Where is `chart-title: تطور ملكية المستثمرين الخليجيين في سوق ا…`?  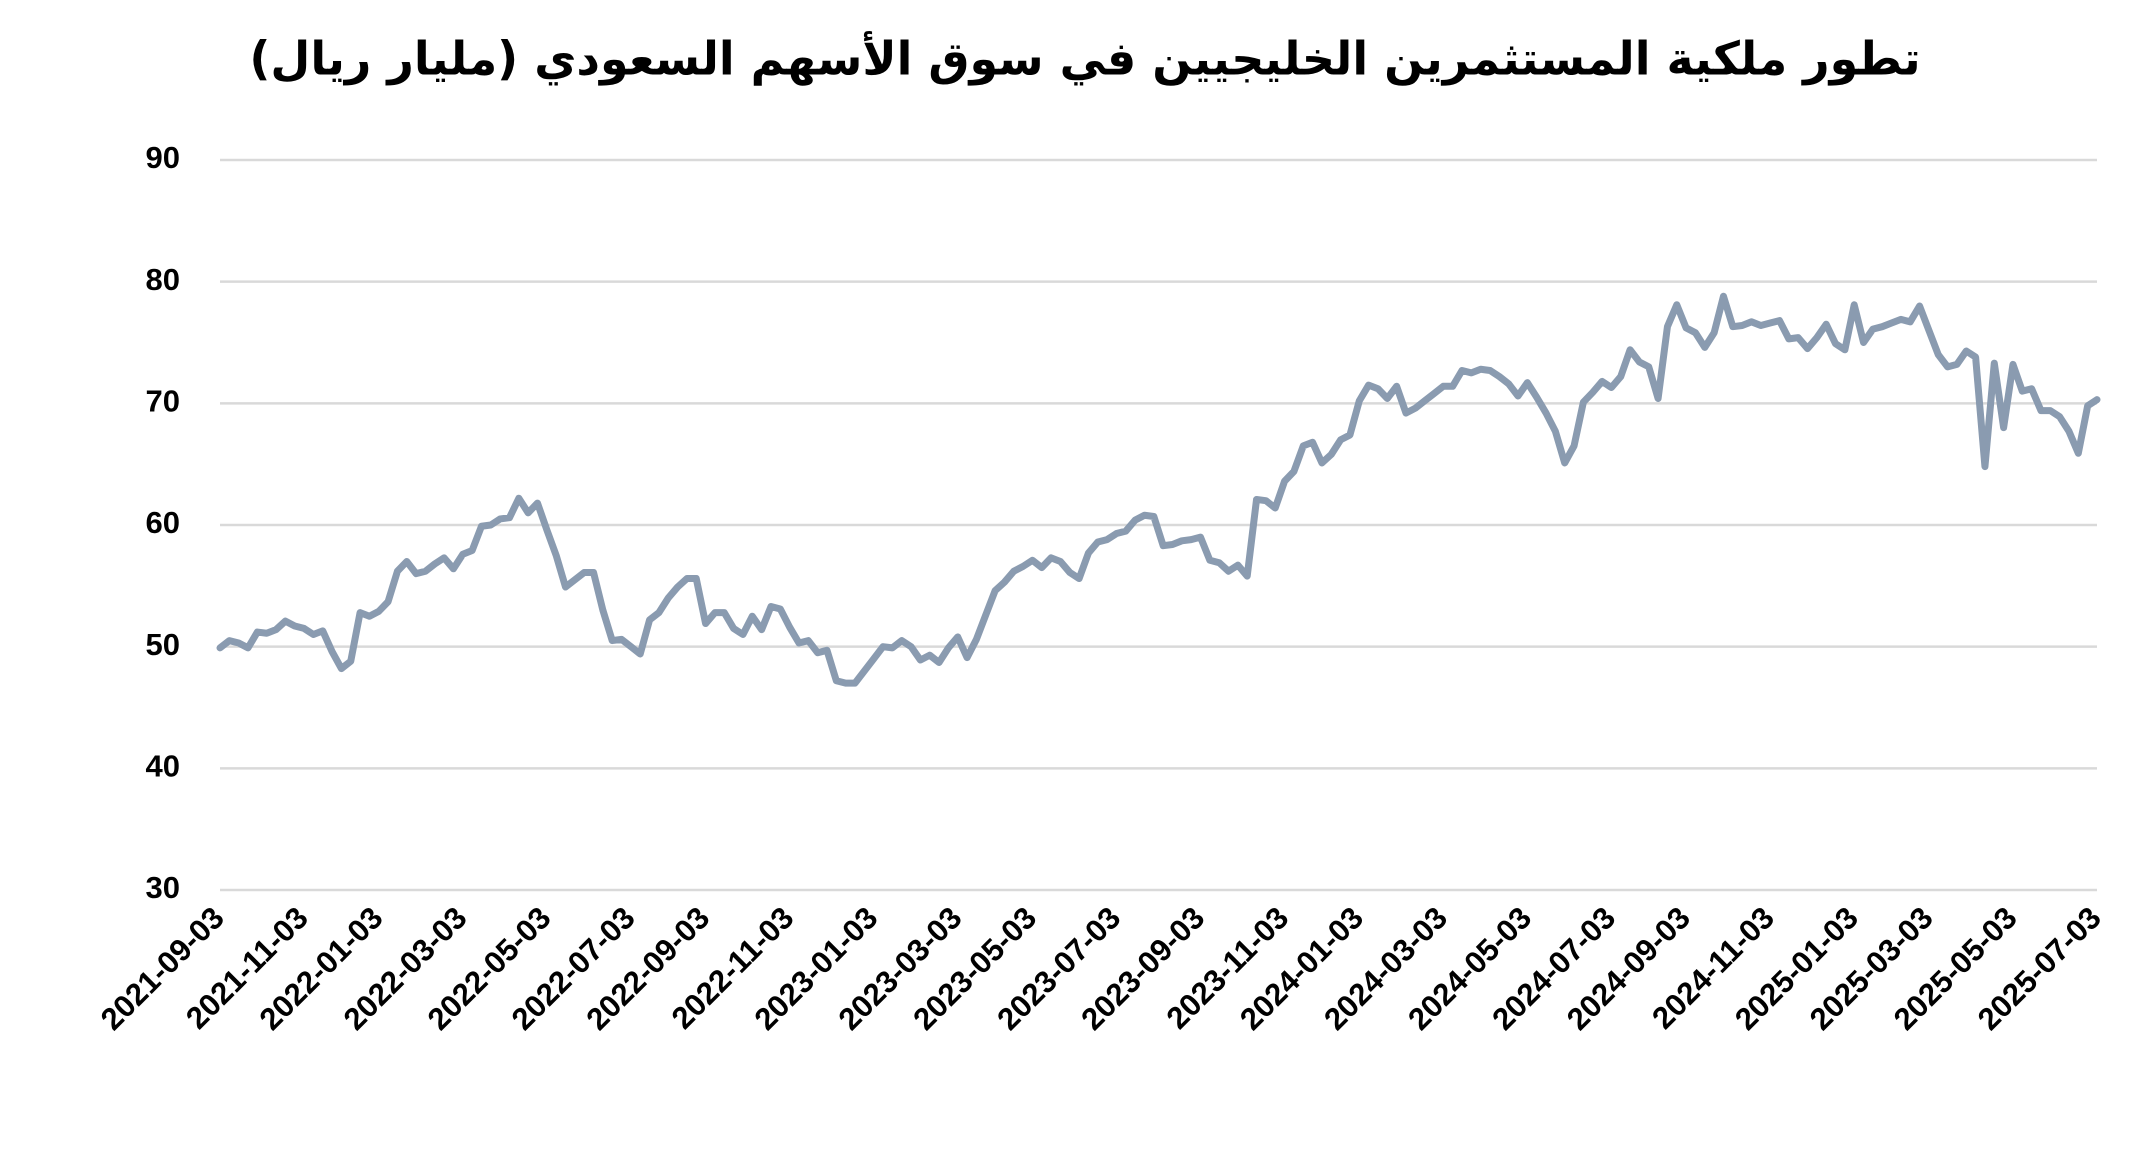
chart-title: تطور ملكية المستثمرين الخليجيين في سوق ا… is located at coordinates (1084, 58).